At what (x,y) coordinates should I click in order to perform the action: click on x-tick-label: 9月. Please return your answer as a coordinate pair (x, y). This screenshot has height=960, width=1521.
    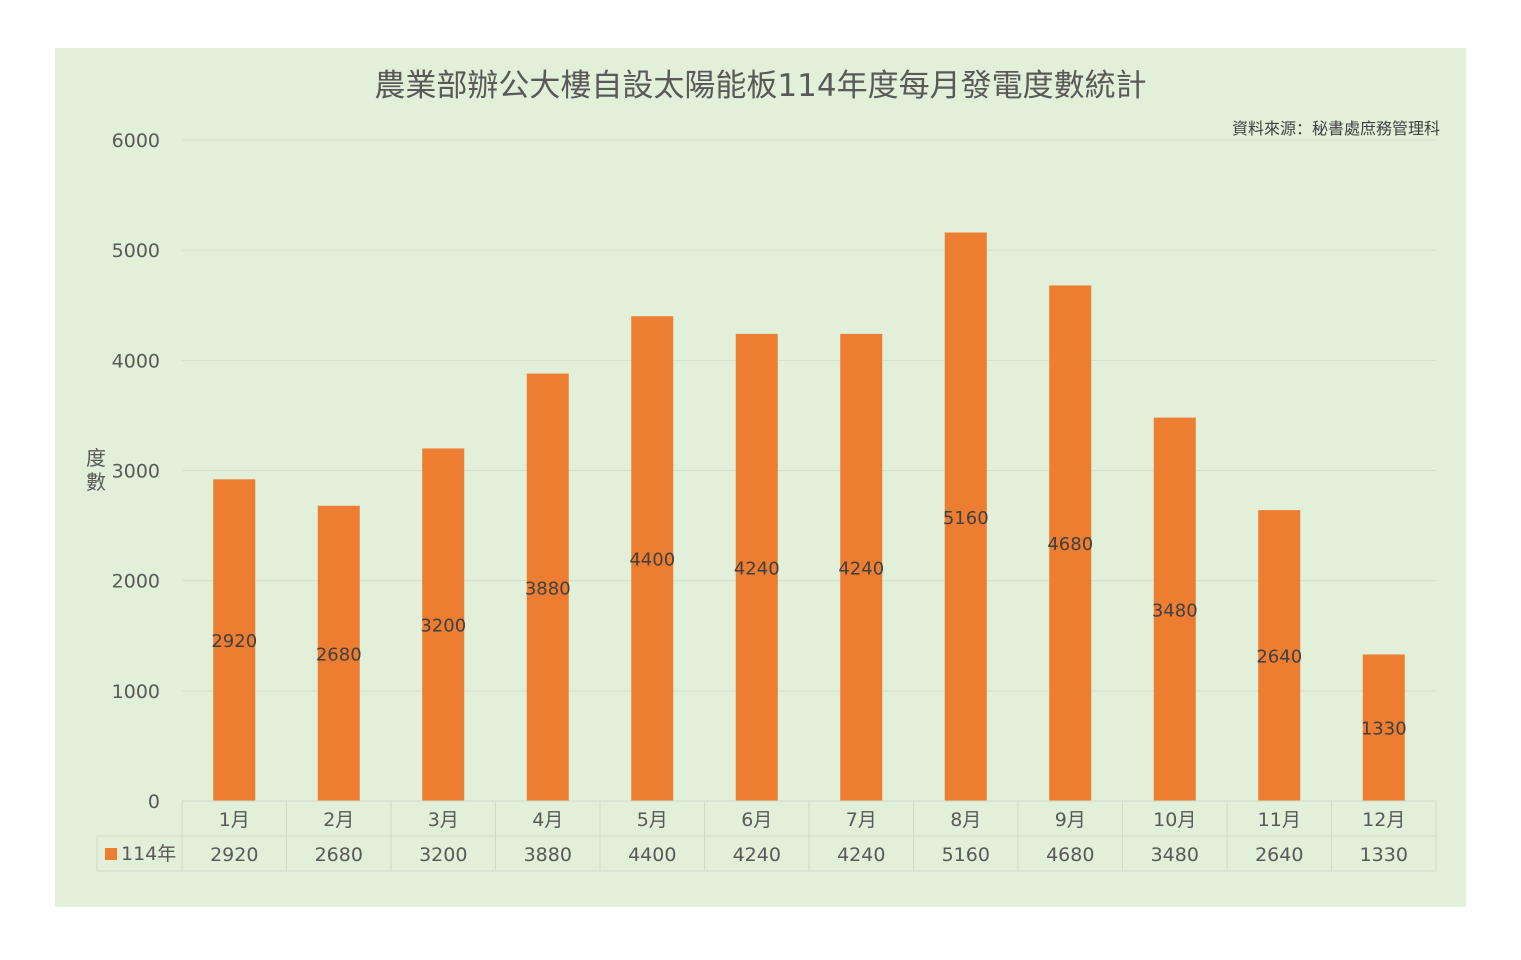
    Looking at the image, I should click on (1070, 820).